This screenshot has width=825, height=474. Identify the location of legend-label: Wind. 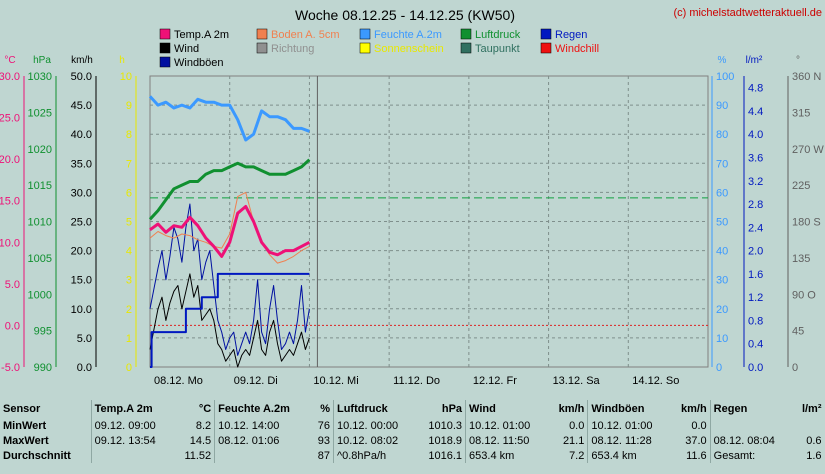
(186, 49).